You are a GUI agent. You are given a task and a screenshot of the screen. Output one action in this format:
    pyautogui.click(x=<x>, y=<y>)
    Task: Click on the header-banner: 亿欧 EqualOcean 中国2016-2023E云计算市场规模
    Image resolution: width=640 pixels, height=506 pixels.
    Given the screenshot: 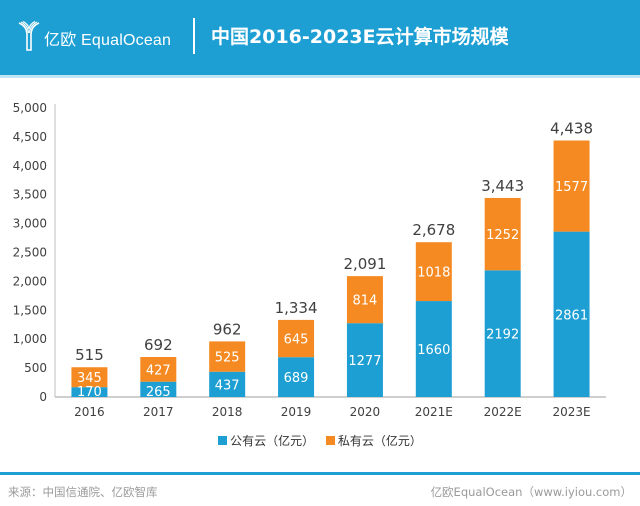 What is the action you would take?
    pyautogui.click(x=320, y=37)
    